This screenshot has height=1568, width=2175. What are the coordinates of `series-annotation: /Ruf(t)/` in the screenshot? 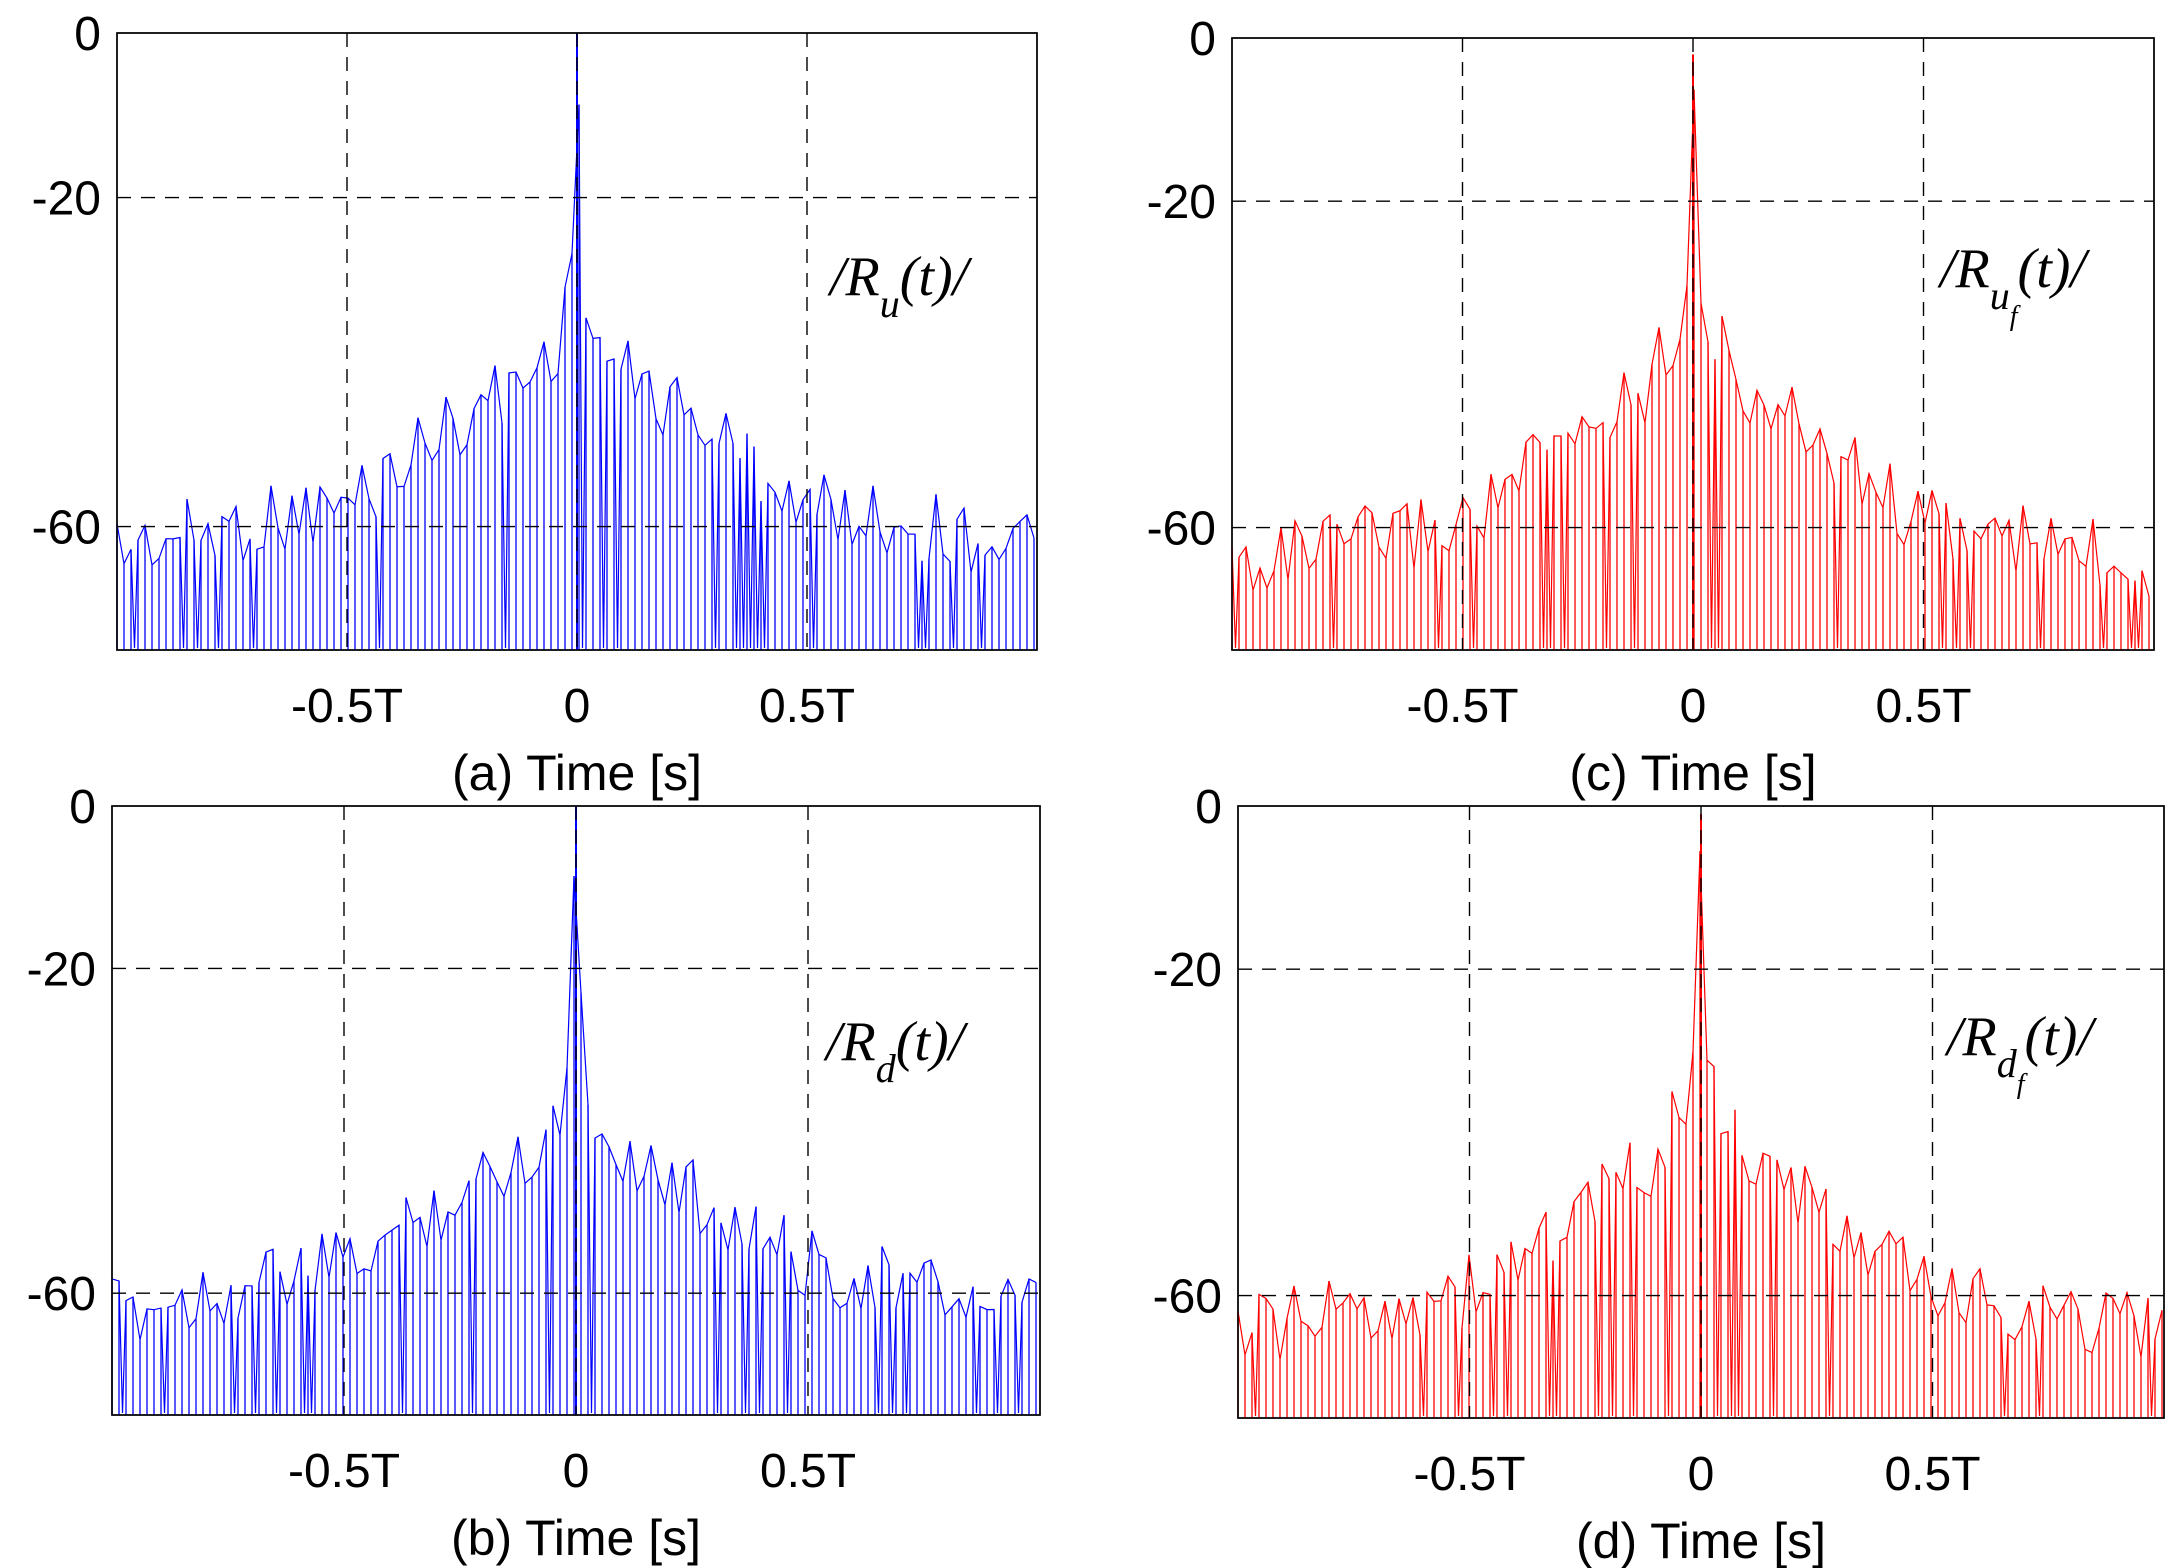 It's located at (2013, 285).